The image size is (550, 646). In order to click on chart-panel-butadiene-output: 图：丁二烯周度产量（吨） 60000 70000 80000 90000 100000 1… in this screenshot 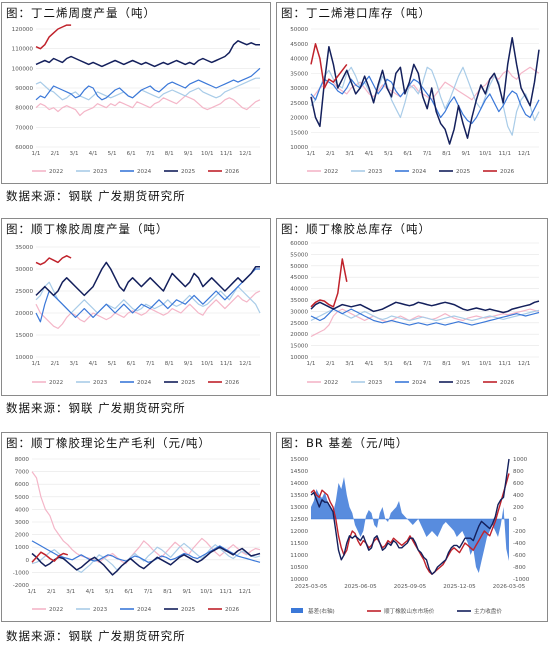, I will do `click(136, 93)`.